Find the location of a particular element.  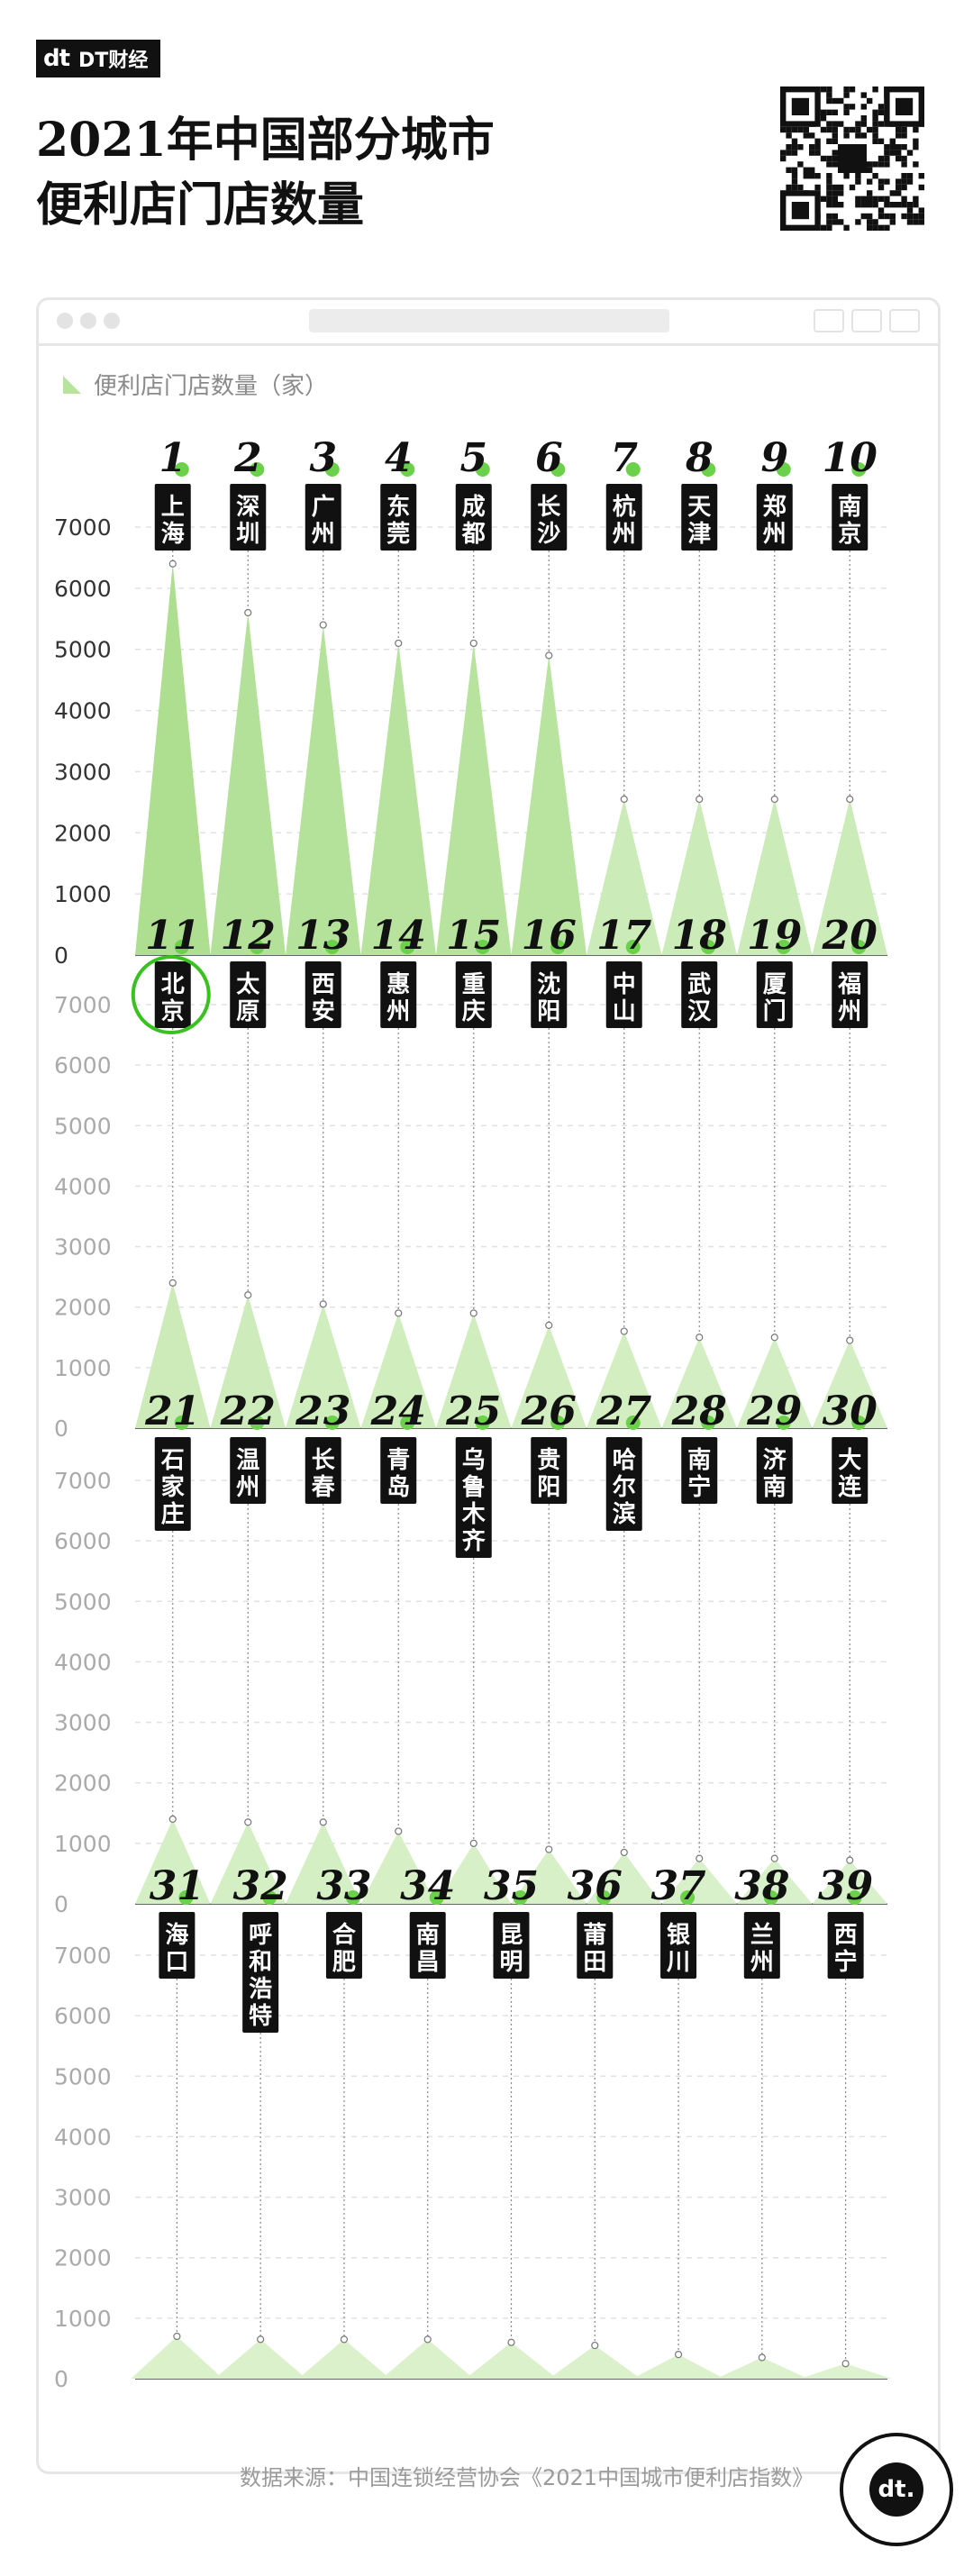

page-title: 2021年中国部分城市 便利店门店数量 is located at coordinates (265, 173).